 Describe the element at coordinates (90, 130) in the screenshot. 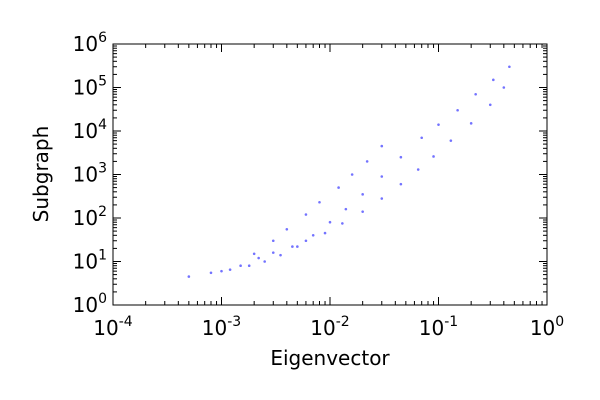

I see `y-tick-label: 10⁴` at that location.